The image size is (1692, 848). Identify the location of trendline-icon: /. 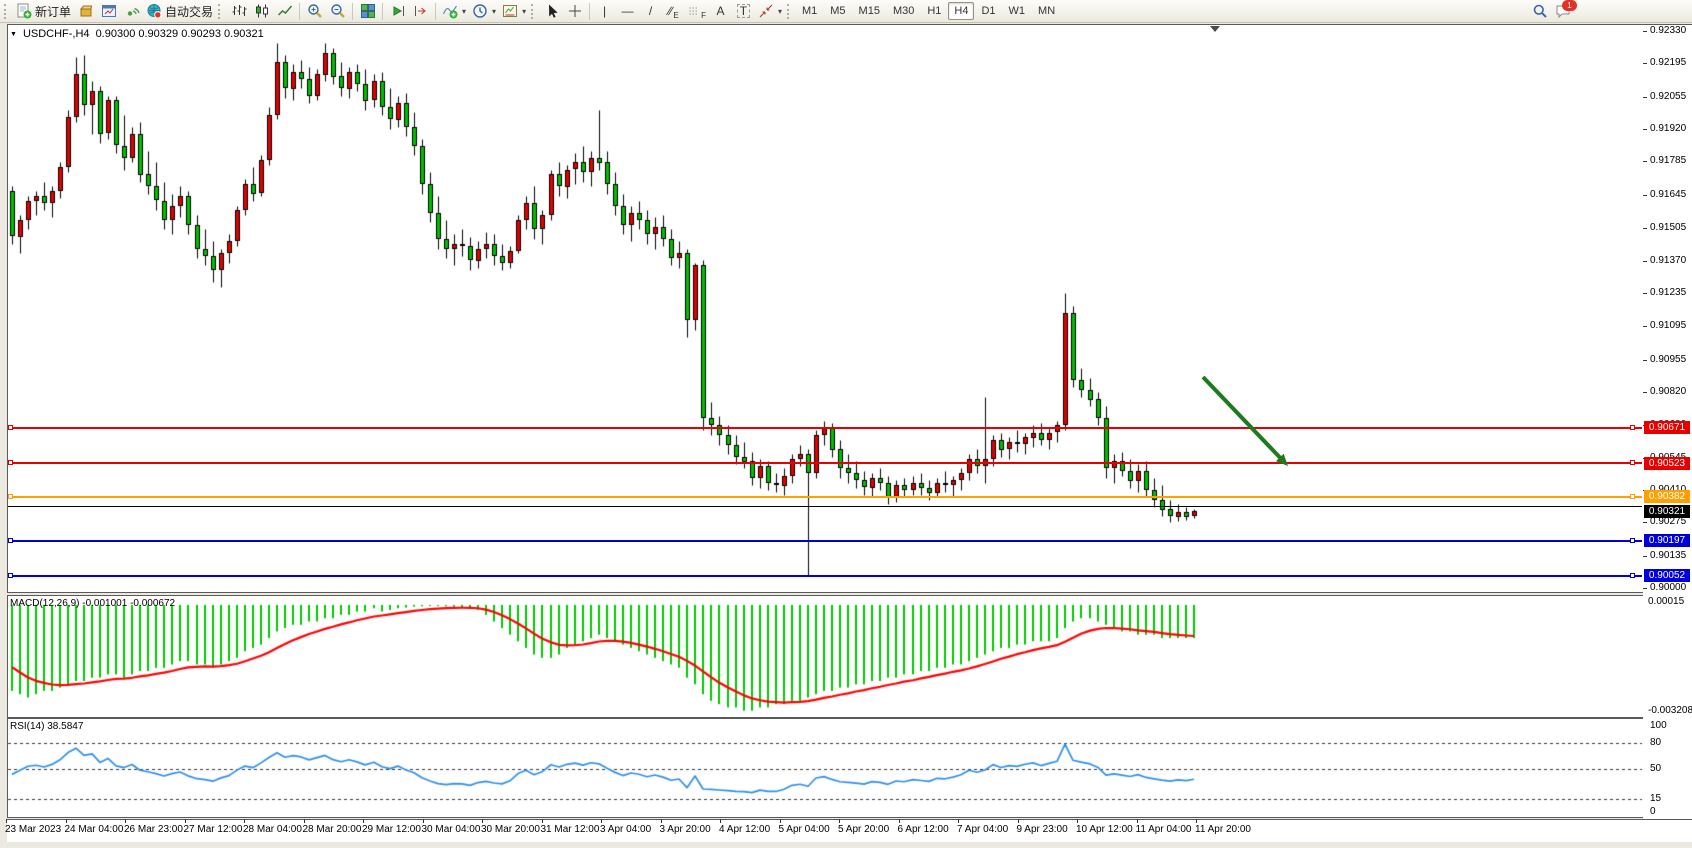
(650, 11).